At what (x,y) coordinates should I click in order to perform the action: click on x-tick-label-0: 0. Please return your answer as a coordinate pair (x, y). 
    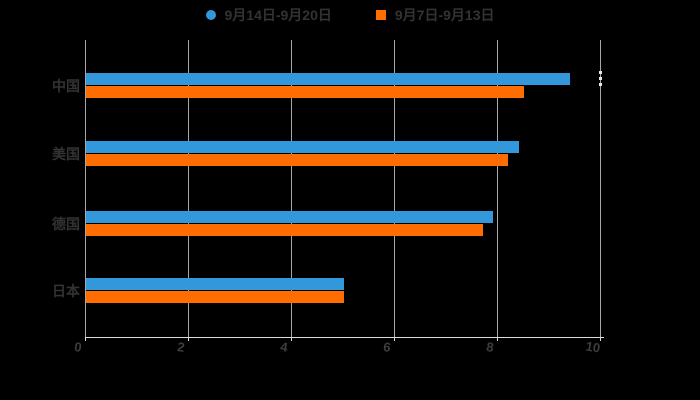
    Looking at the image, I should click on (78, 347).